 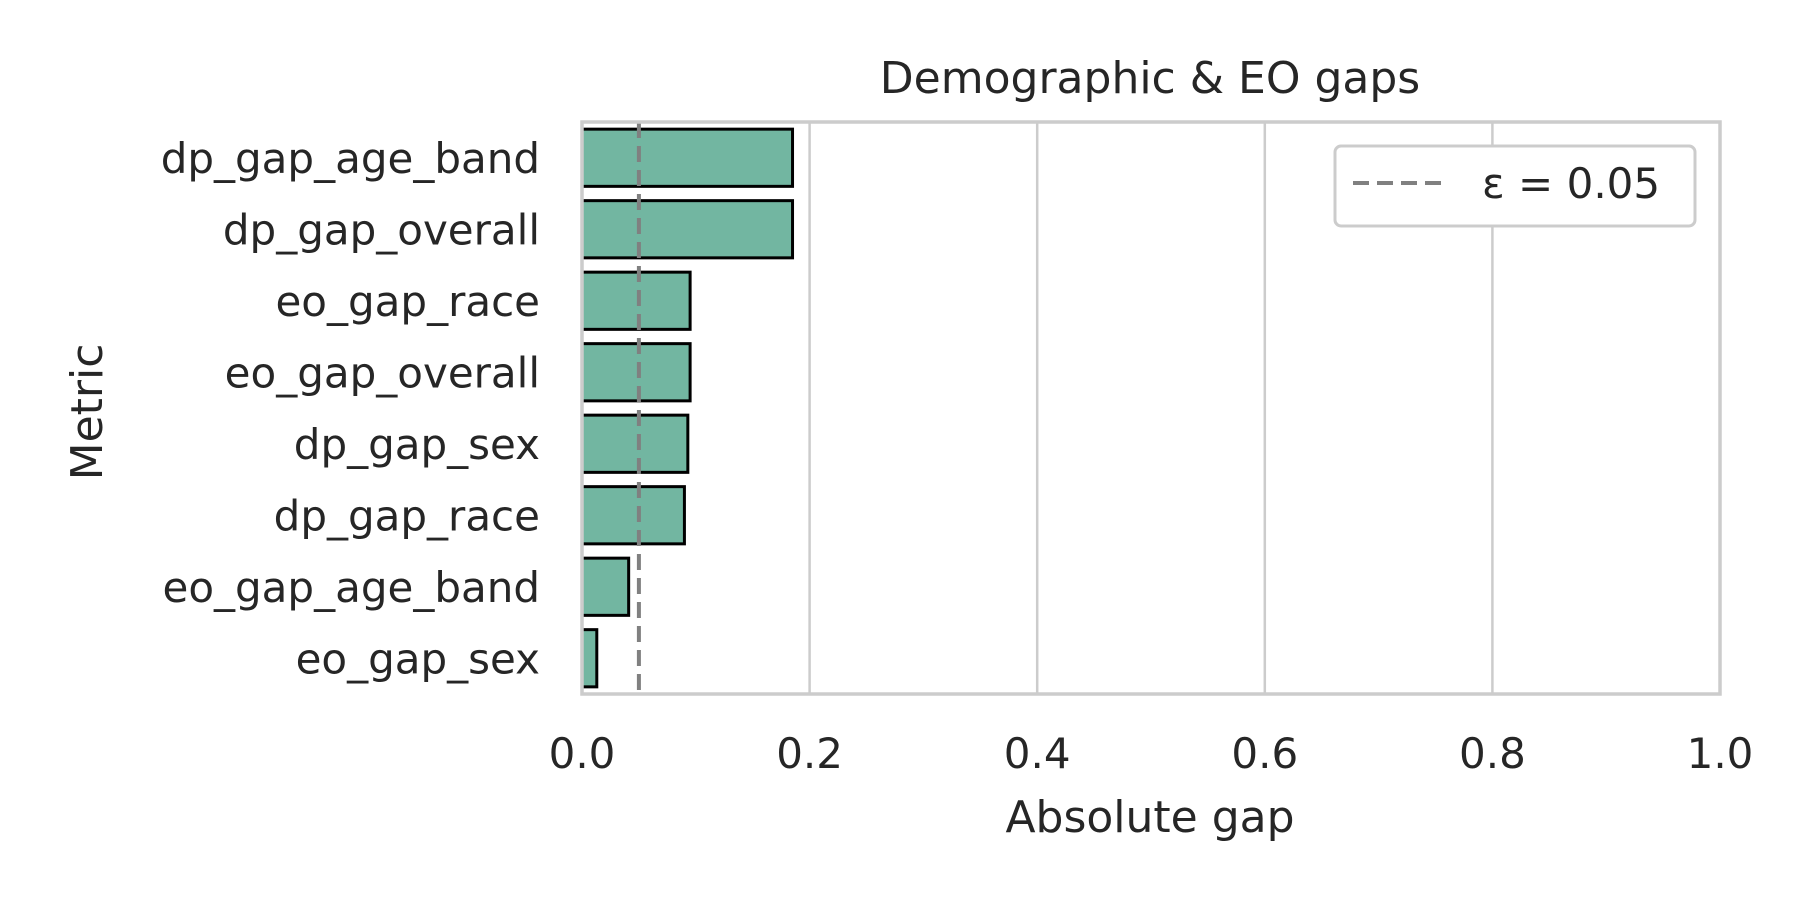 I want to click on bar-dp-gap-sex, so click(x=635, y=443).